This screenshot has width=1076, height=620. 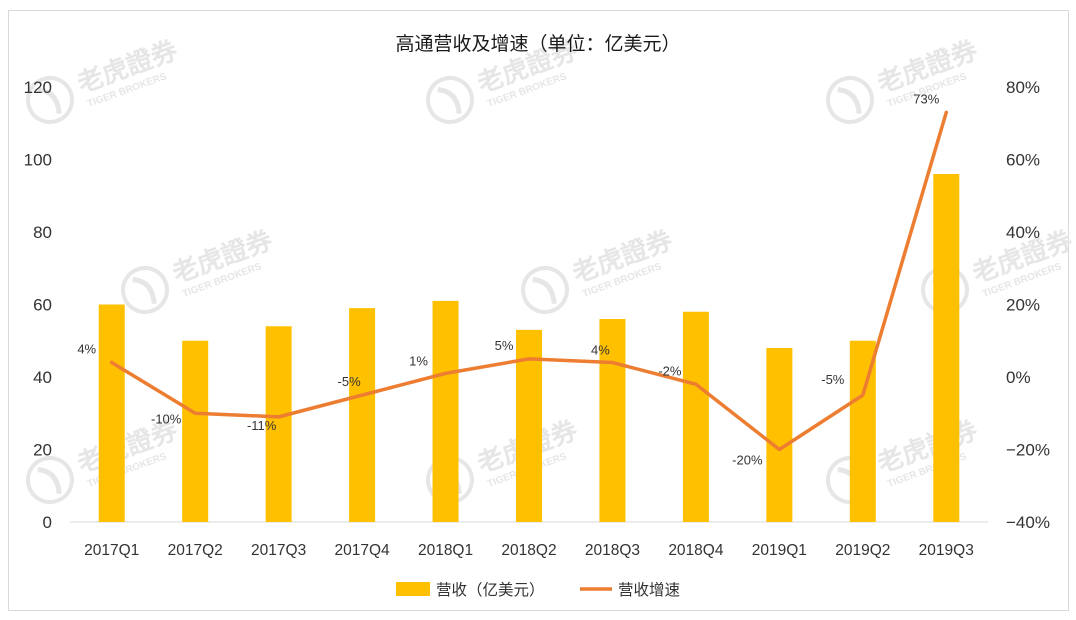 What do you see at coordinates (926, 98) in the screenshot?
I see `growth-data-label: 73%` at bounding box center [926, 98].